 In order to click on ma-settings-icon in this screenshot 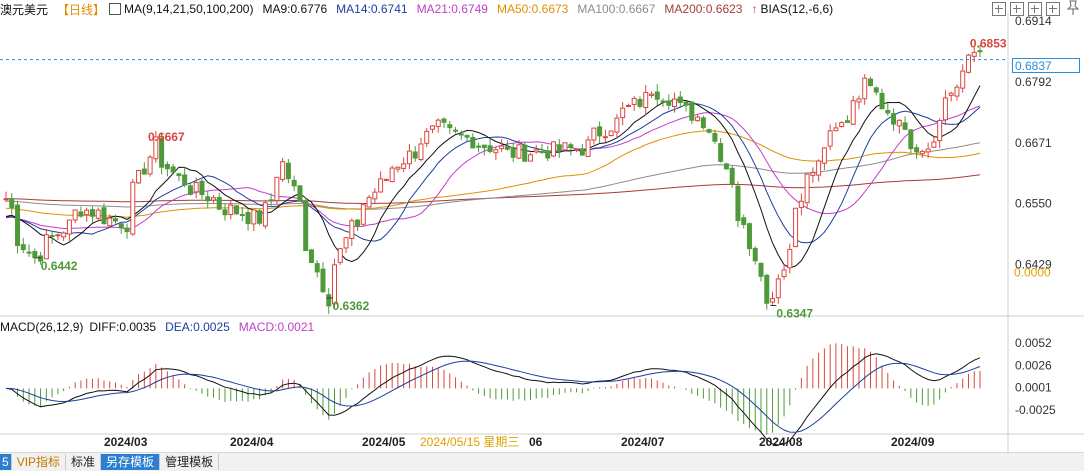, I will do `click(115, 9)`.